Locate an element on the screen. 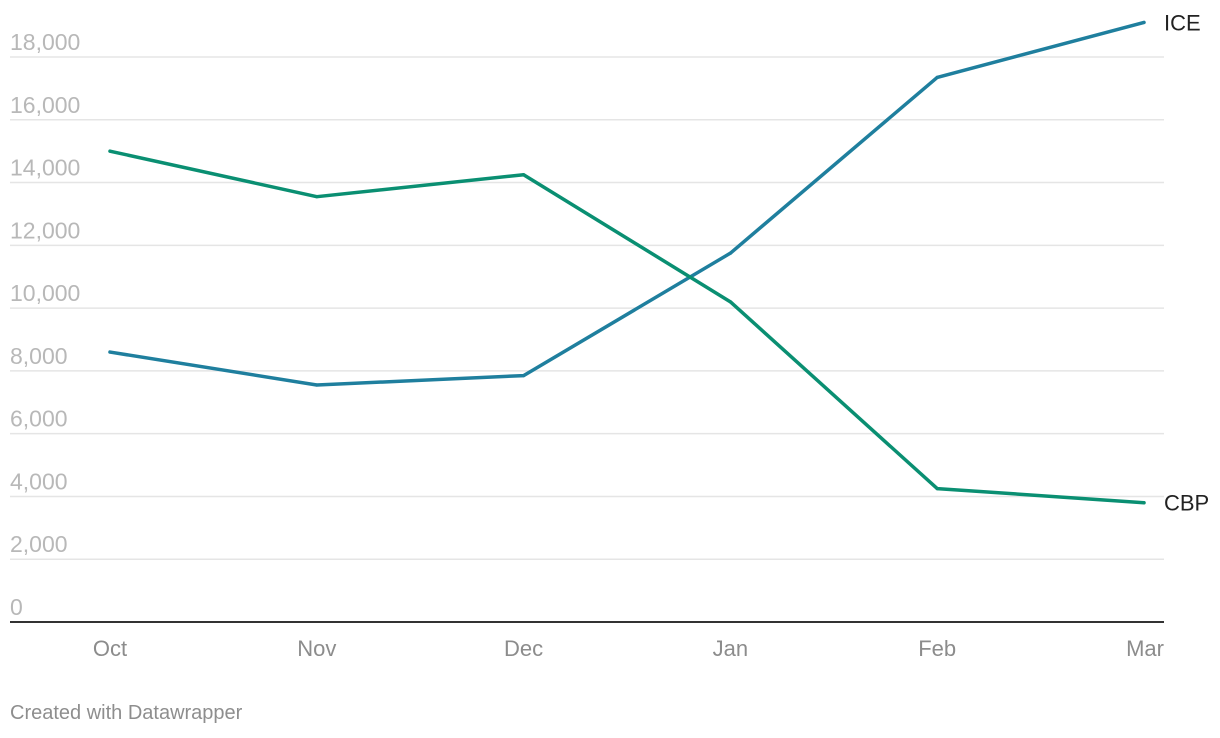 The image size is (1220, 738). x-tick-label: Mar is located at coordinates (1145, 648).